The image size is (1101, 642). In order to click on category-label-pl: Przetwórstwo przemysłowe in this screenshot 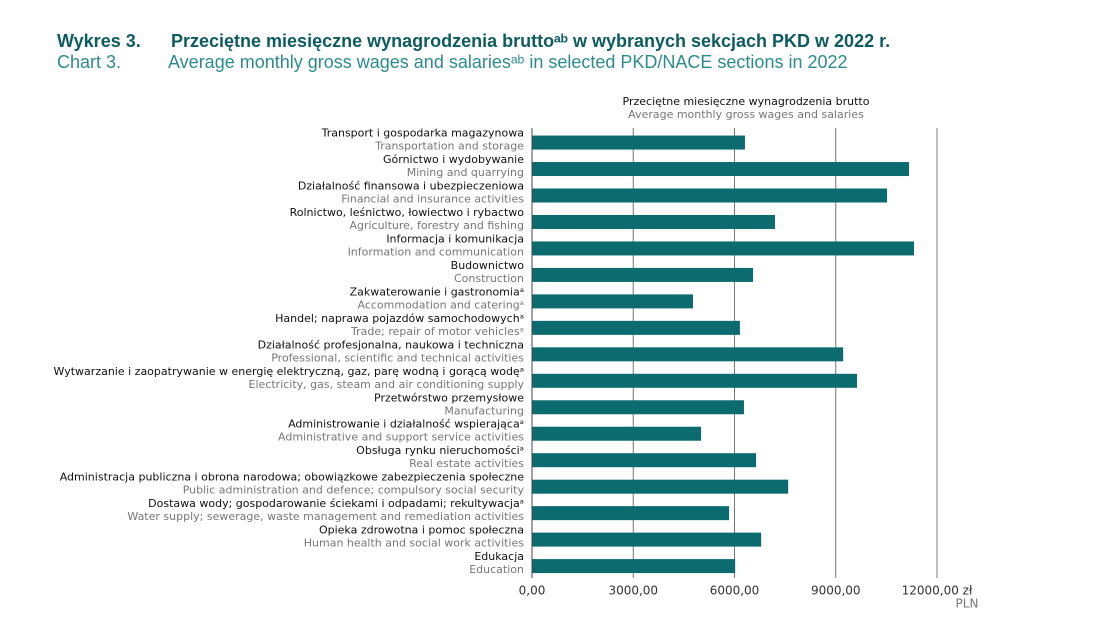, I will do `click(449, 397)`.